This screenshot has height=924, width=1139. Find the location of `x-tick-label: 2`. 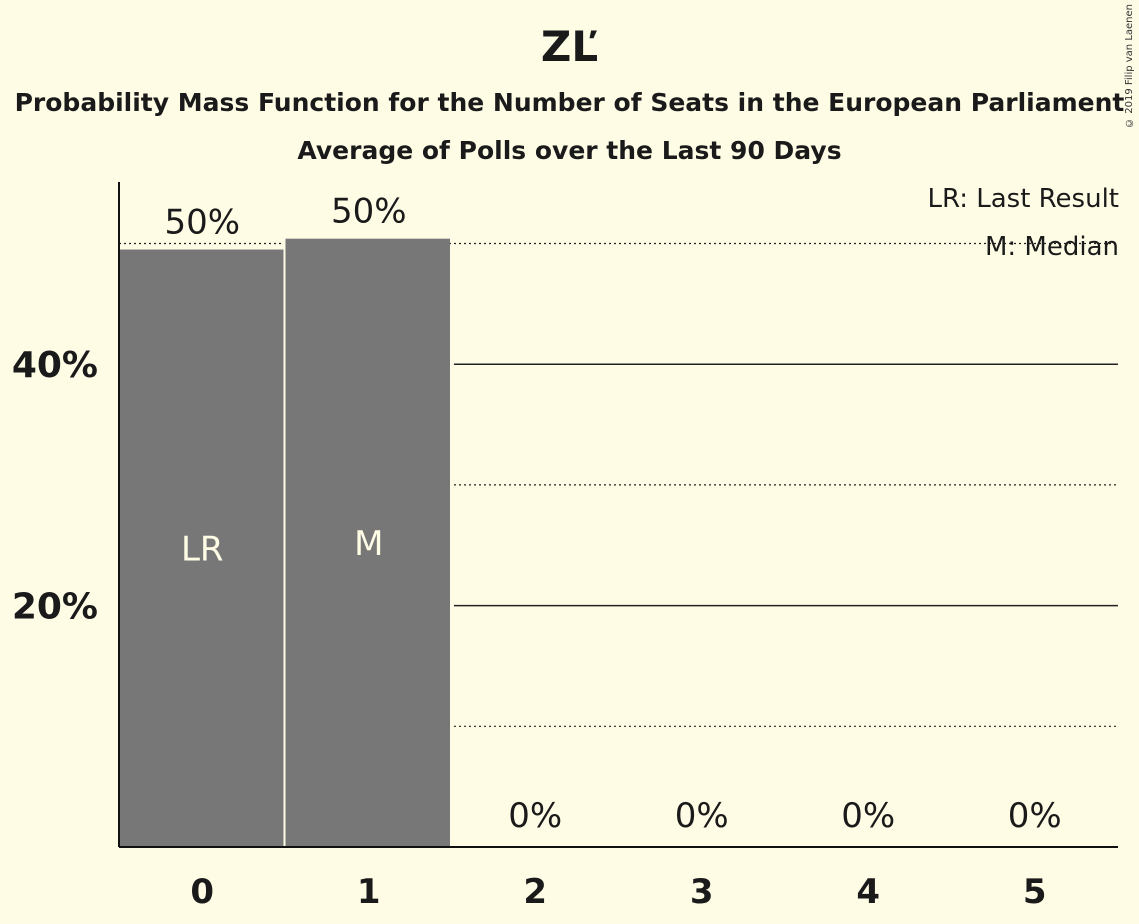

x-tick-label: 2 is located at coordinates (535, 892).